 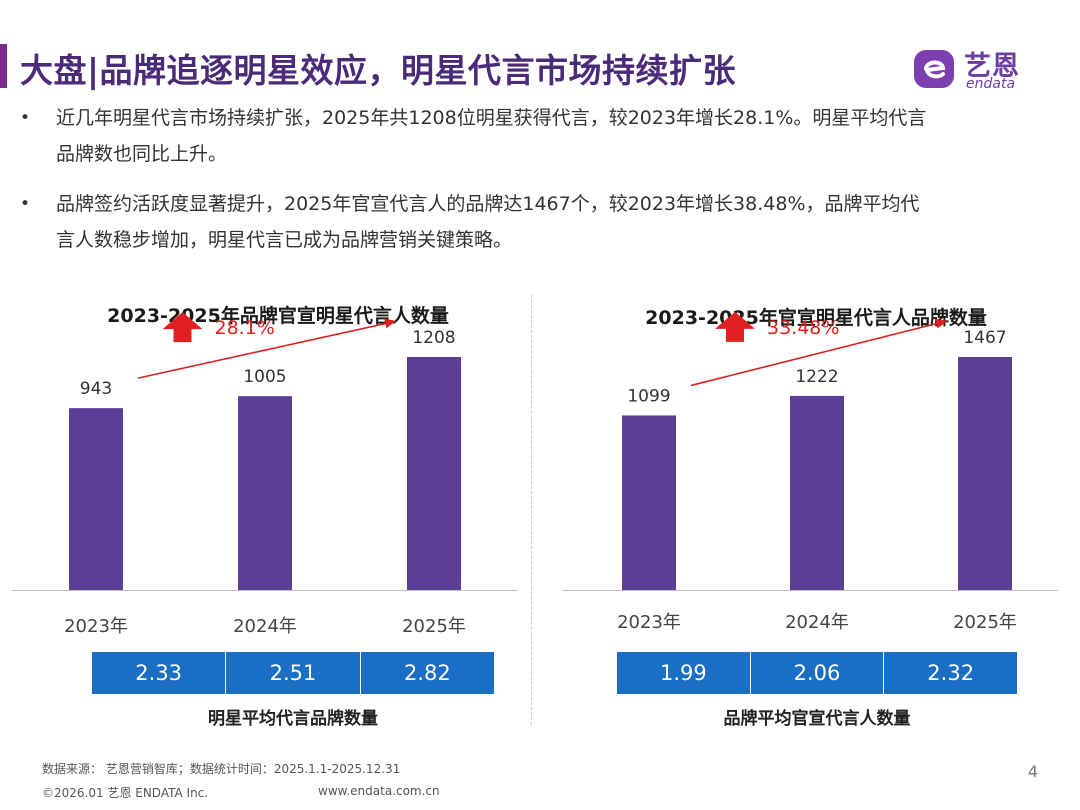 I want to click on metric-cell: 2.06, so click(x=818, y=673).